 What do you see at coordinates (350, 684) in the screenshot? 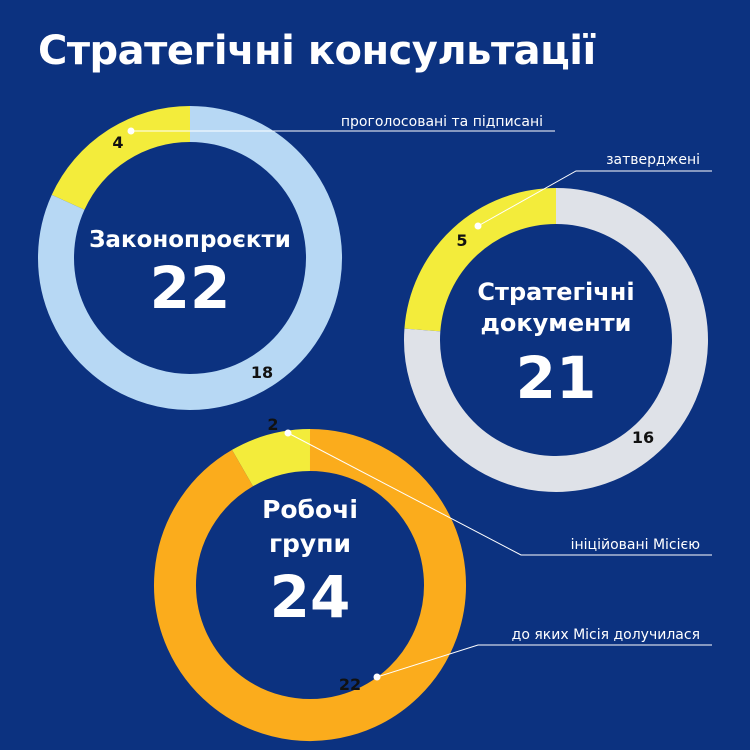
I see `data-label-groups-joined: 22` at bounding box center [350, 684].